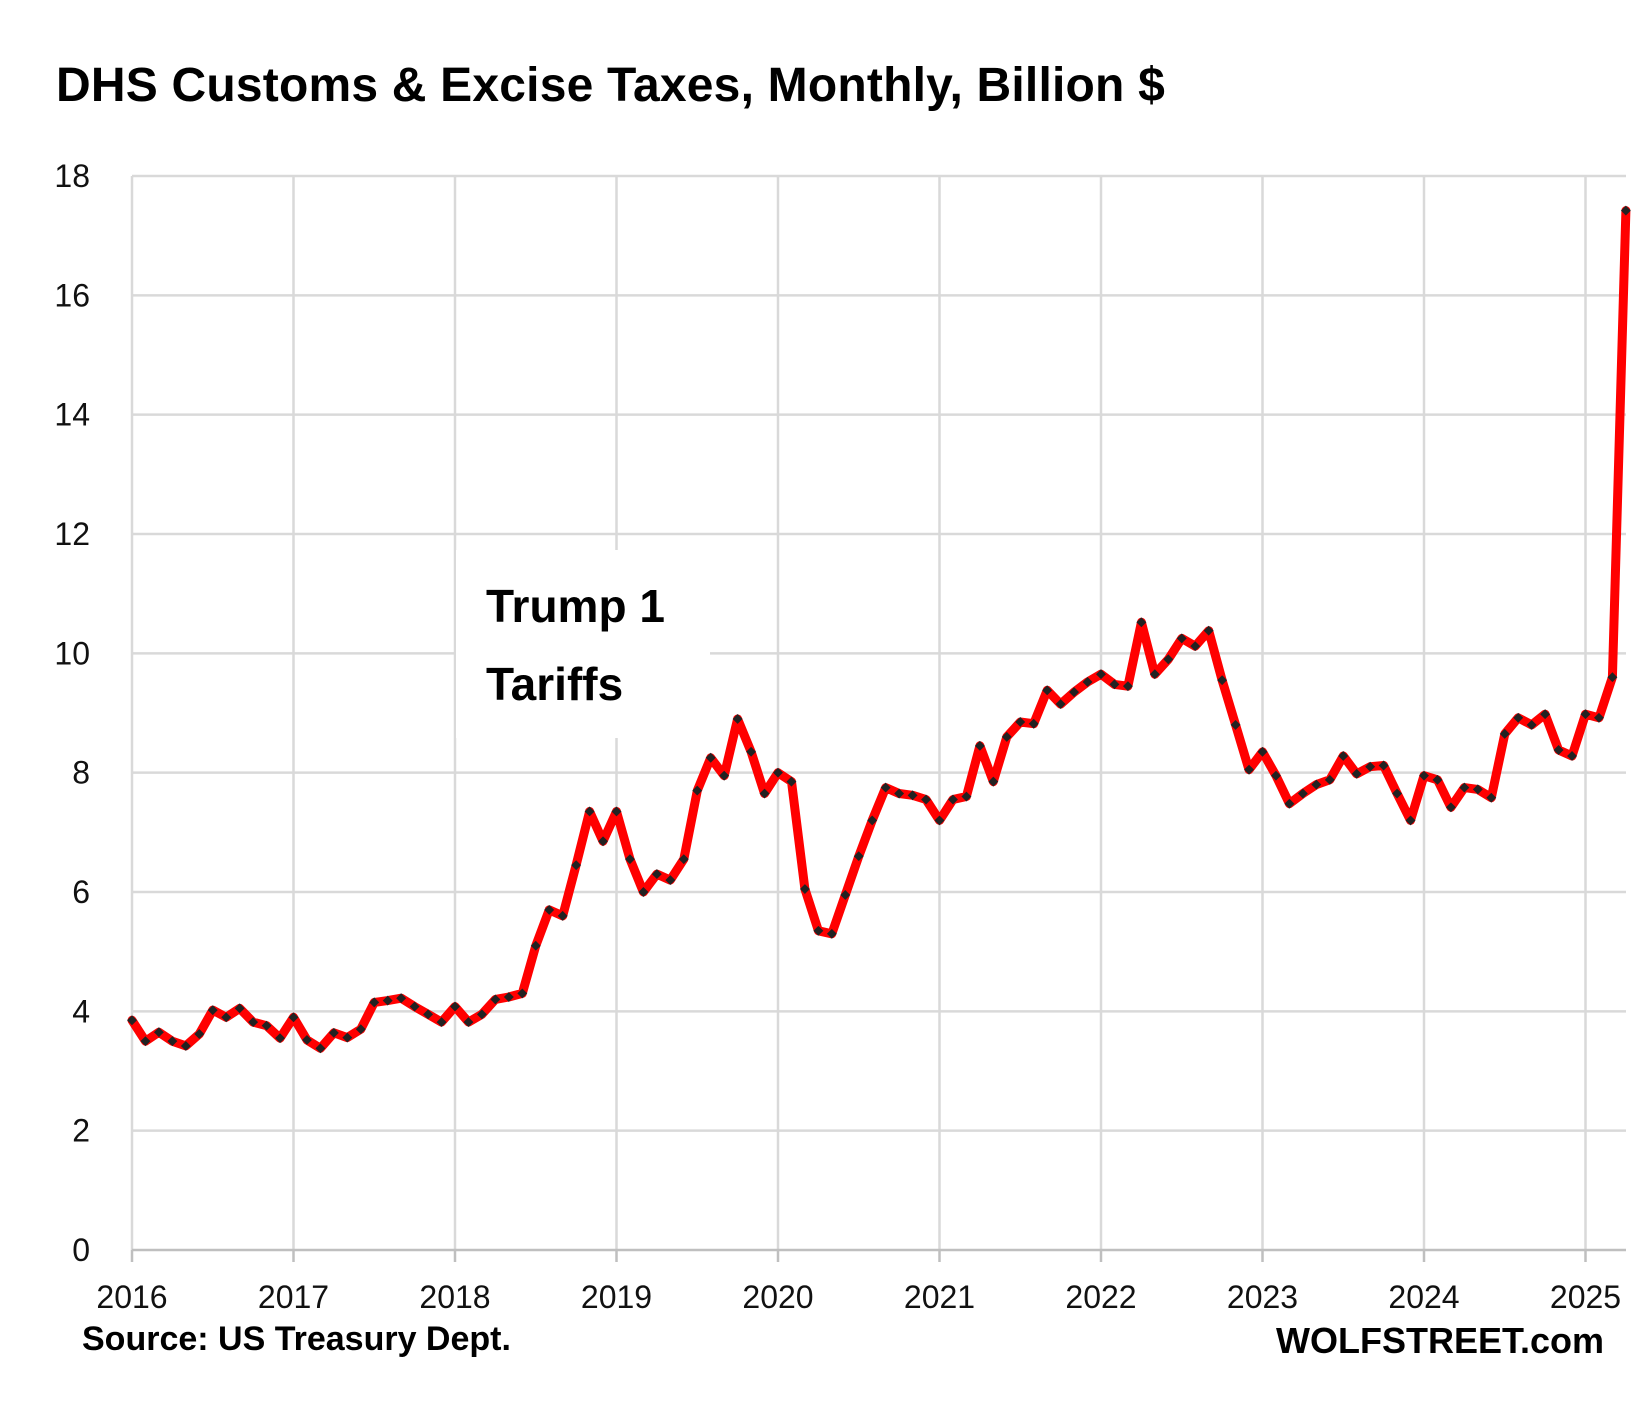 This screenshot has width=1638, height=1402. What do you see at coordinates (72, 713) in the screenshot?
I see `y-tick-labels: 0 2 4 6 8 10 12 14 16 18` at bounding box center [72, 713].